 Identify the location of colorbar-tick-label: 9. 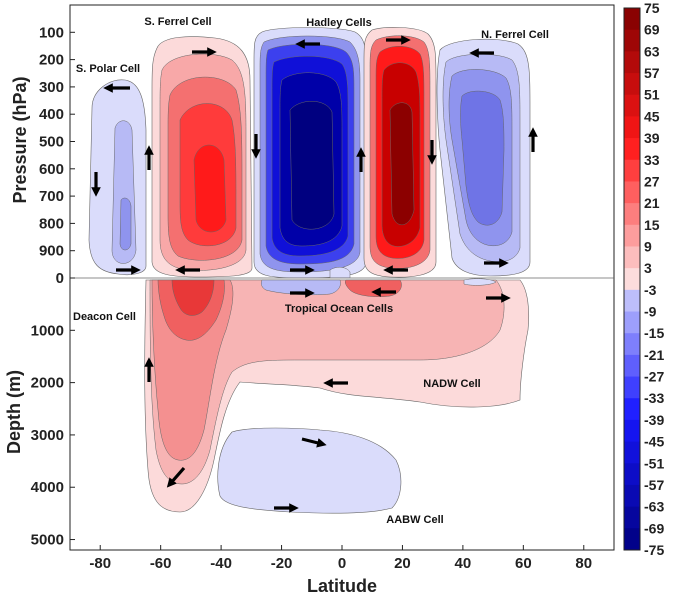
(648, 246).